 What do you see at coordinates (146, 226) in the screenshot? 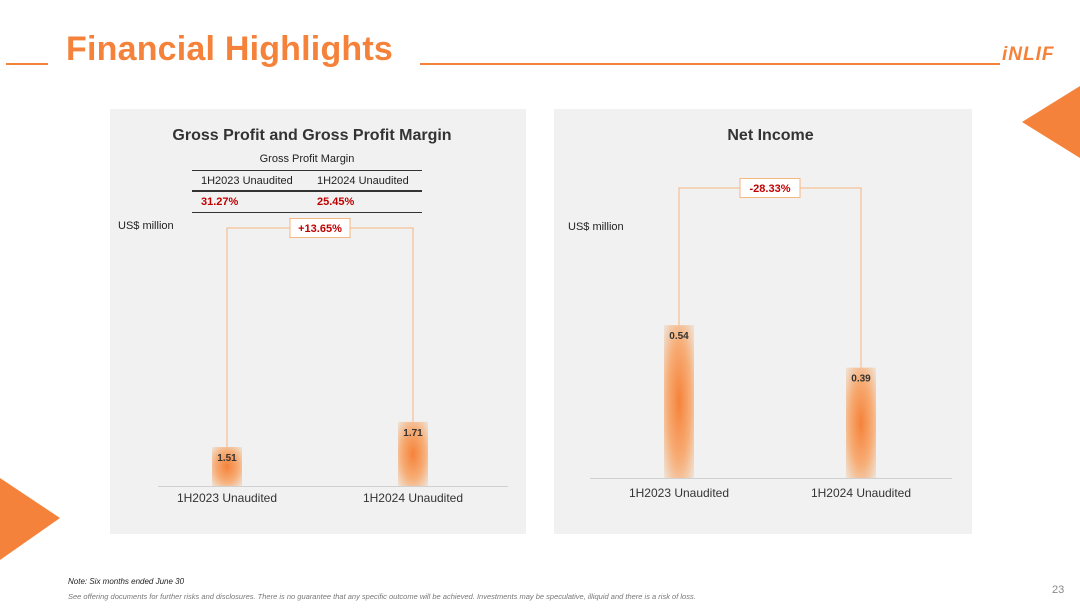
I see `gross-profit-unit-label: US$ million` at bounding box center [146, 226].